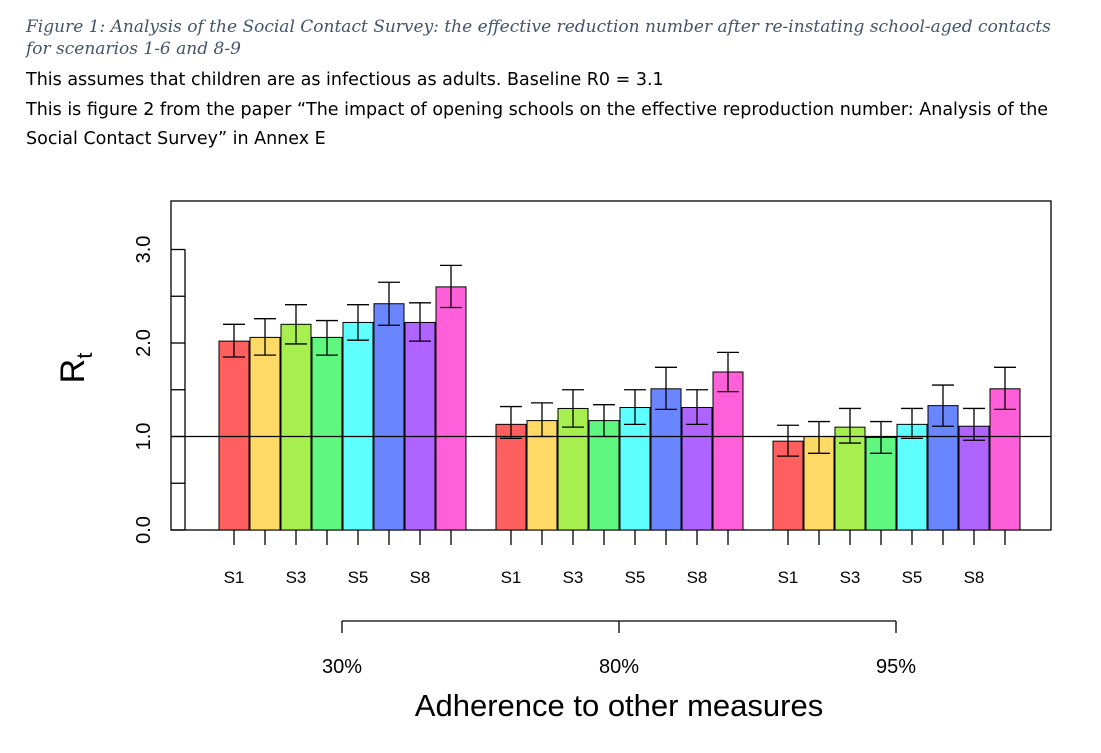 Image resolution: width=1101 pixels, height=753 pixels. I want to click on bar-30pct-S3, so click(296, 427).